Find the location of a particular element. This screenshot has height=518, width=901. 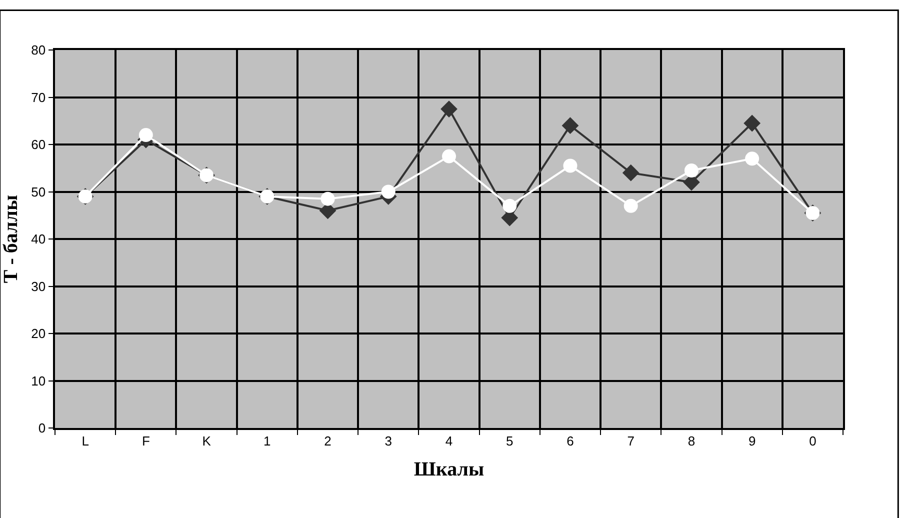

x-tick-label: 1 is located at coordinates (267, 440).